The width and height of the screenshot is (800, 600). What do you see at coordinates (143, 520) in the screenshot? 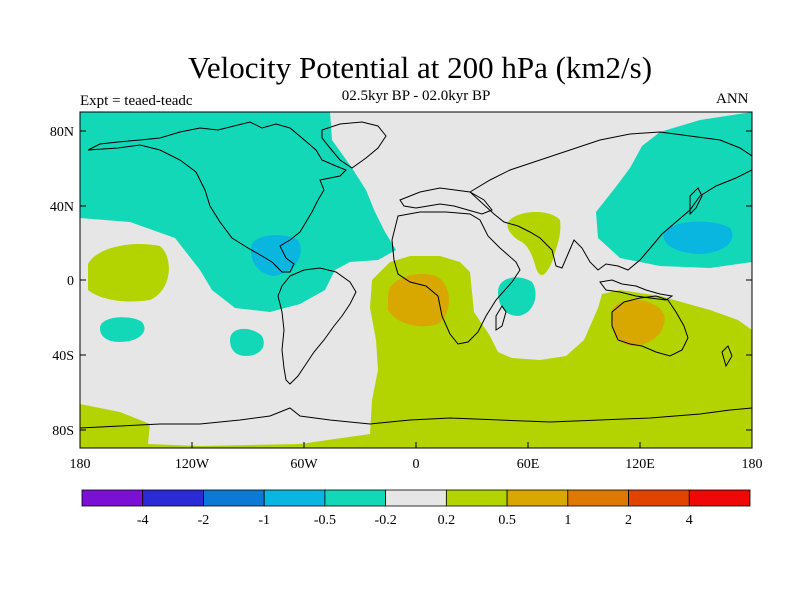
I see `colorbar-label: -4` at bounding box center [143, 520].